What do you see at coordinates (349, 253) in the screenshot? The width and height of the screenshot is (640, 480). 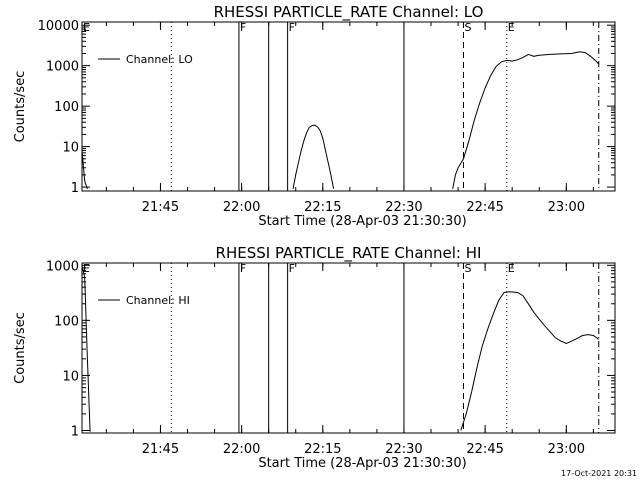 I see `chart-title: RHESSI PARTICLE_RATE Channel: HI` at bounding box center [349, 253].